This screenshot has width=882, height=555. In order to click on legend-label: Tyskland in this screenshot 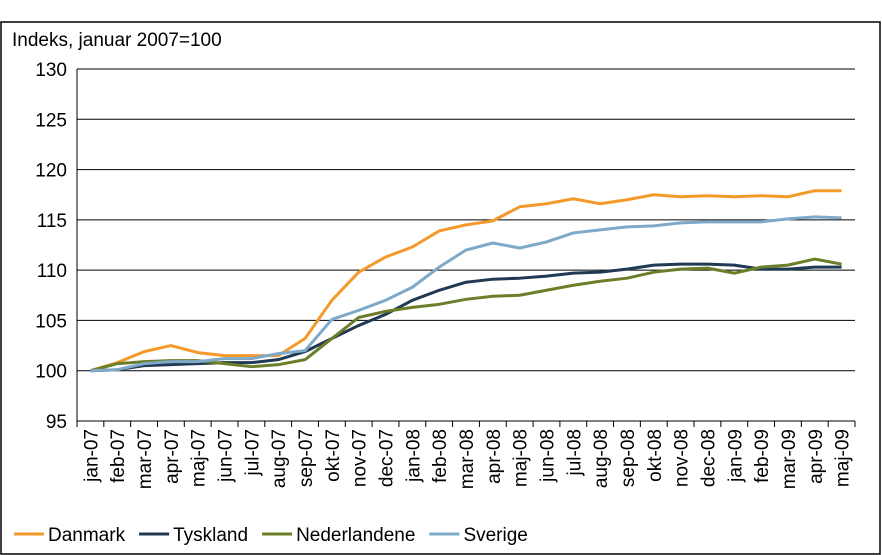, I will do `click(210, 535)`.